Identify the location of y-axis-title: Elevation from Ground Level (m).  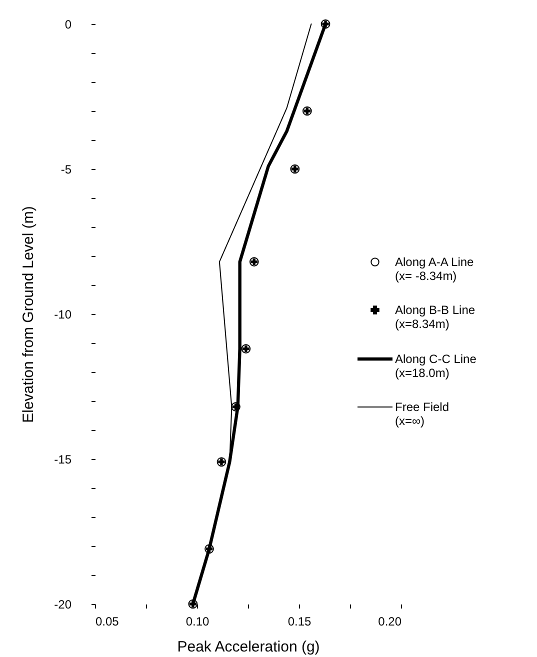
(29, 314).